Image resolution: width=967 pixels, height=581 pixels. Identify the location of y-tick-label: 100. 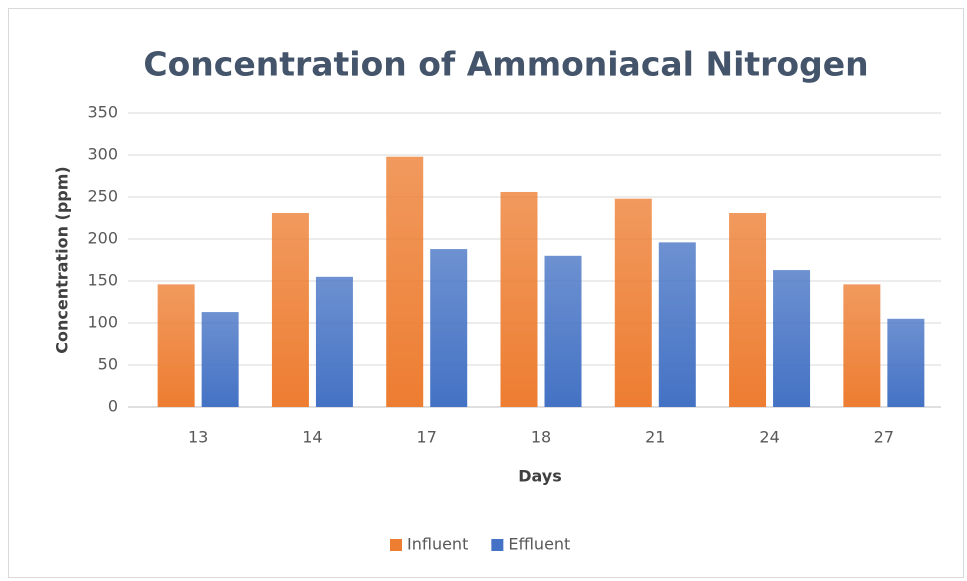
(102, 322).